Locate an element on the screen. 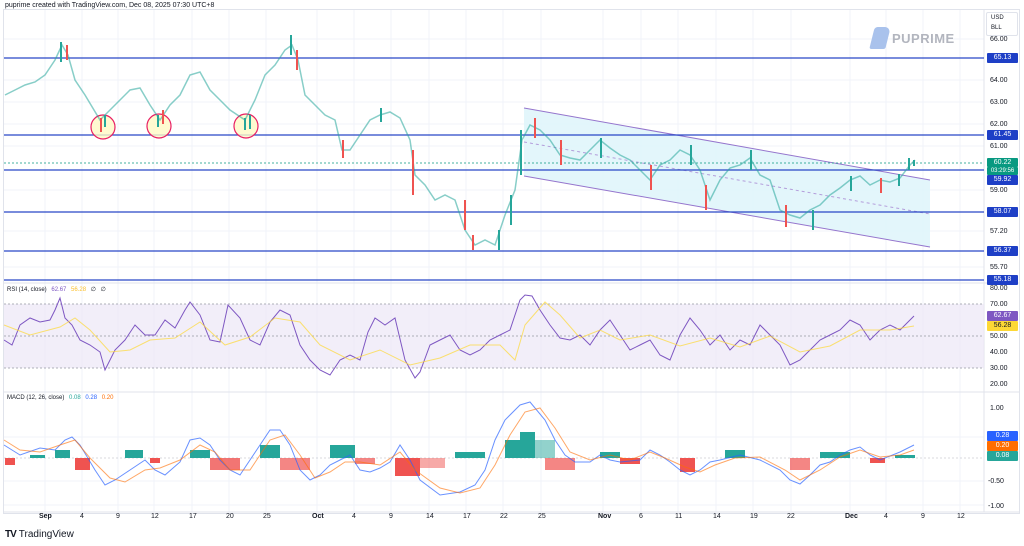  rsi-line is located at coordinates (459, 336).